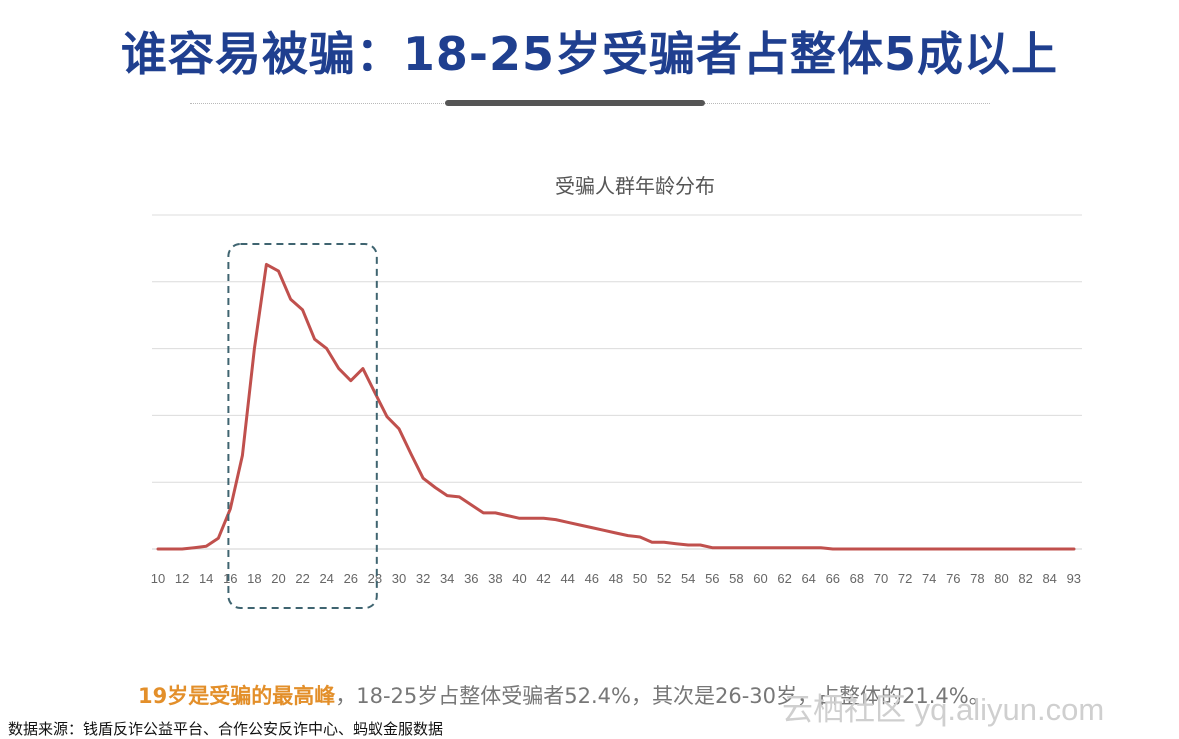 The width and height of the screenshot is (1179, 739). I want to click on x-tick-label: 28, so click(375, 578).